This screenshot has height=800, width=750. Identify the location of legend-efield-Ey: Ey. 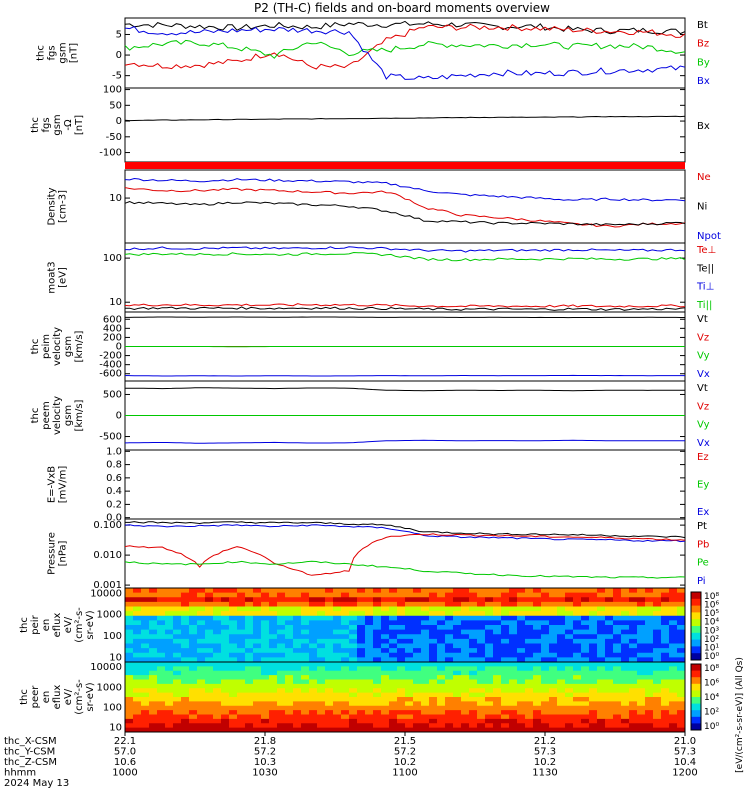
(703, 485).